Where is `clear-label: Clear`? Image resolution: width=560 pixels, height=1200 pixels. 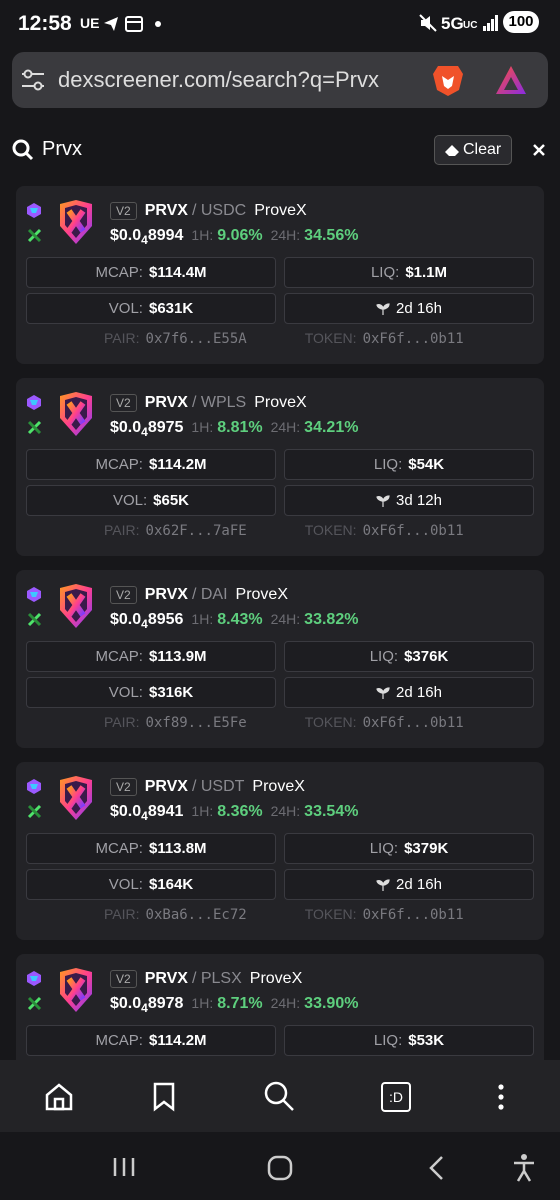
clear-label: Clear is located at coordinates (482, 149).